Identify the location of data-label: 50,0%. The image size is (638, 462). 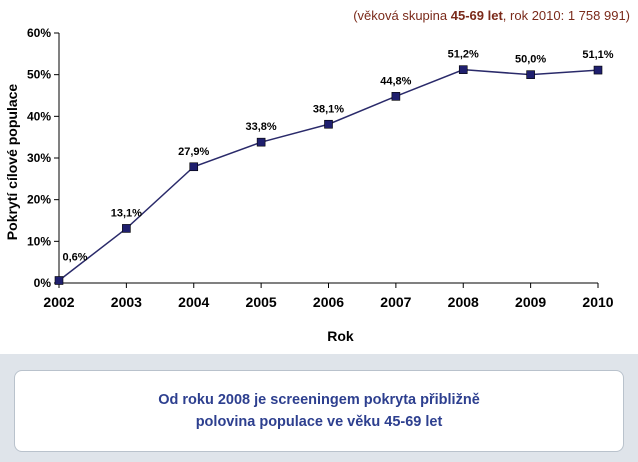
(530, 60).